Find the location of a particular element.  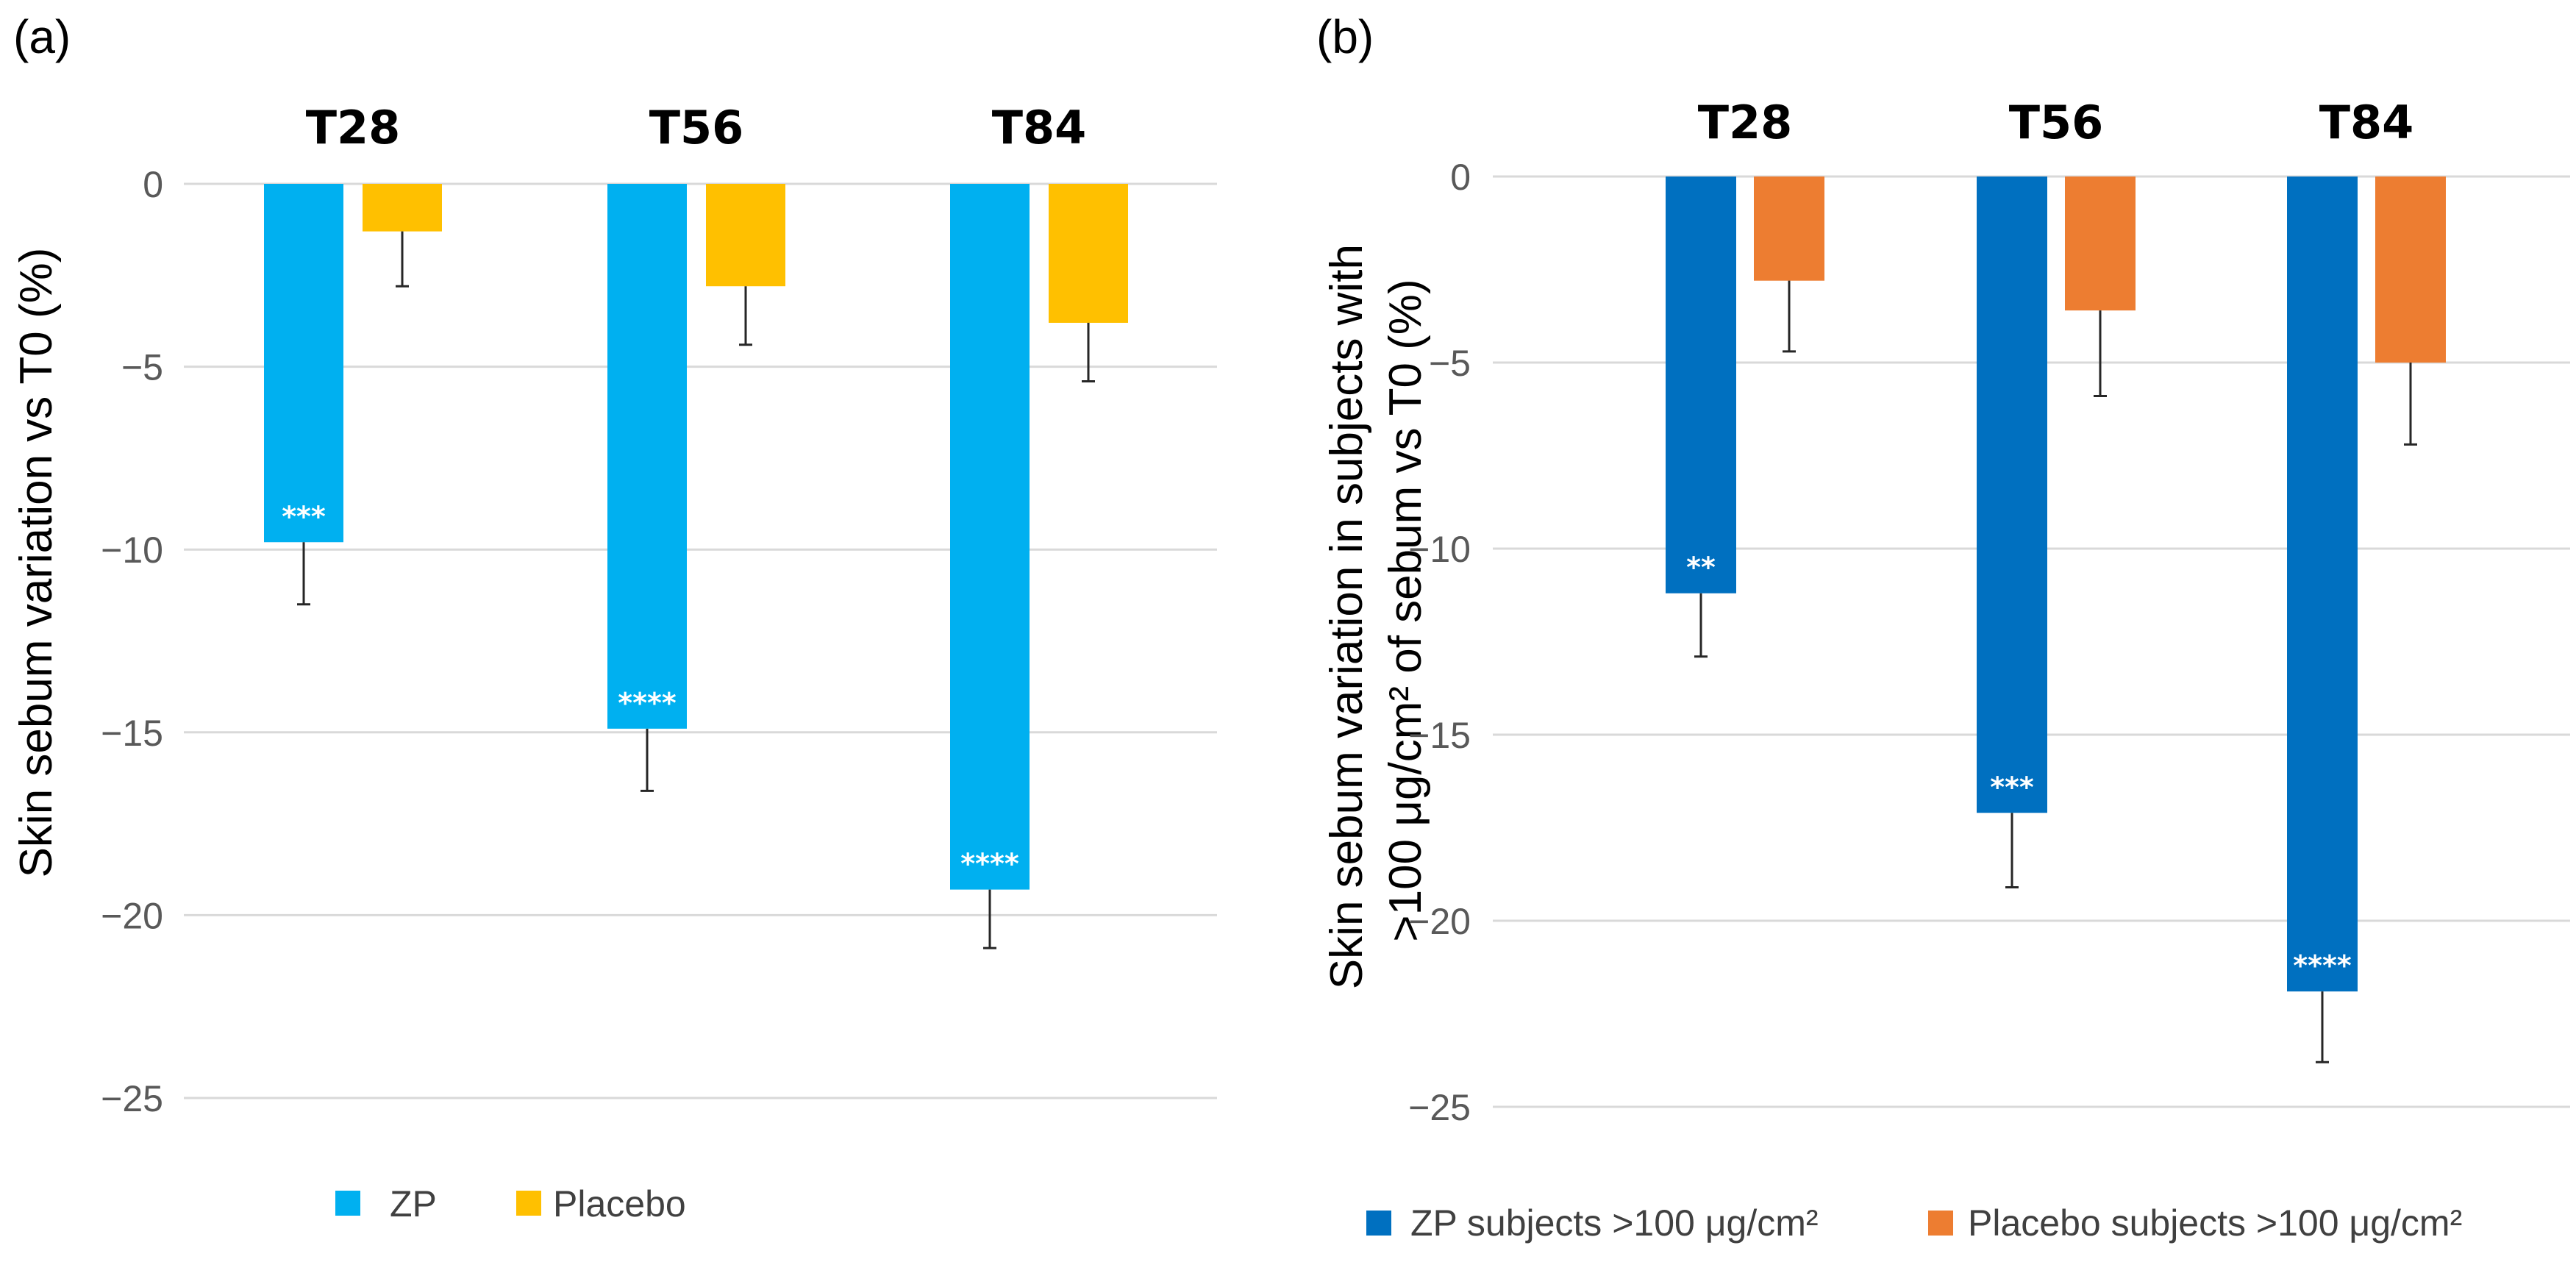

panel-a-category-label: T28 is located at coordinates (353, 127).